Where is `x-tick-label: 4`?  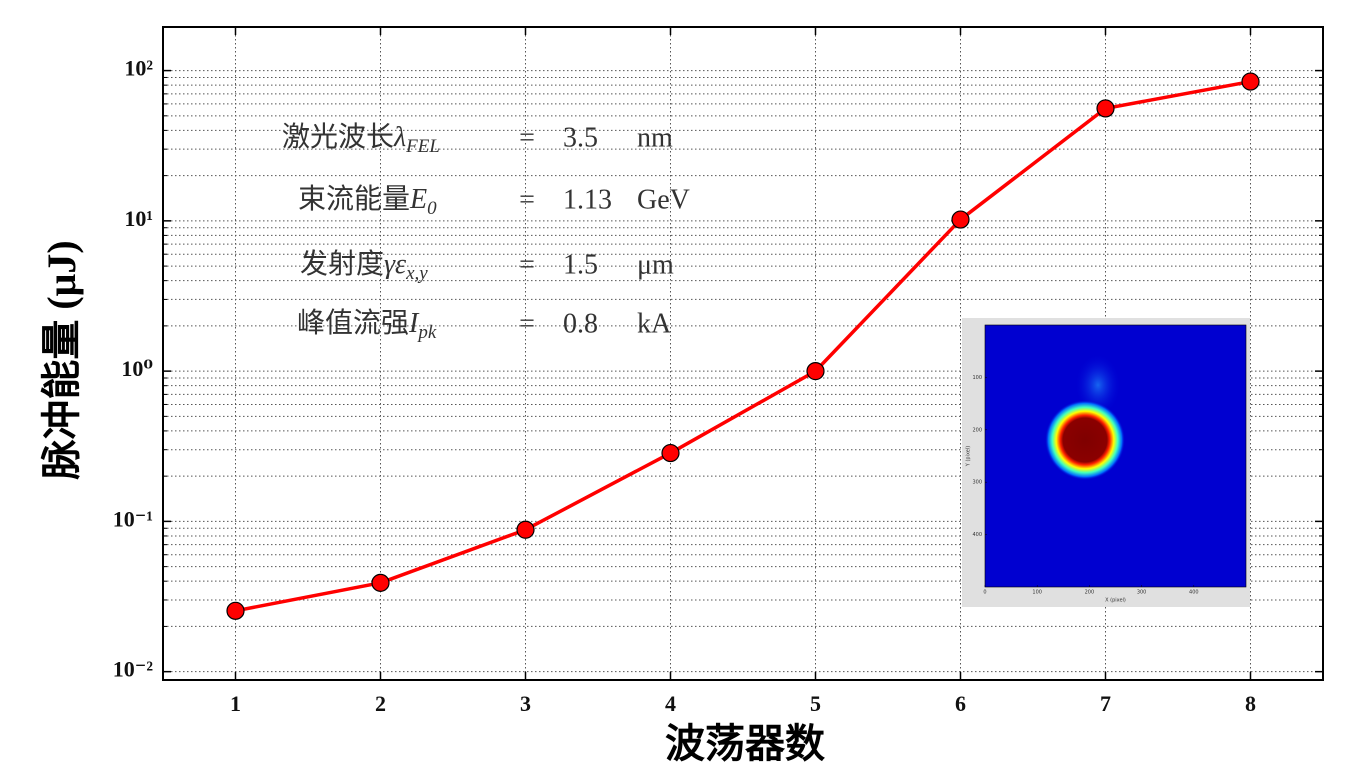
x-tick-label: 4 is located at coordinates (670, 703).